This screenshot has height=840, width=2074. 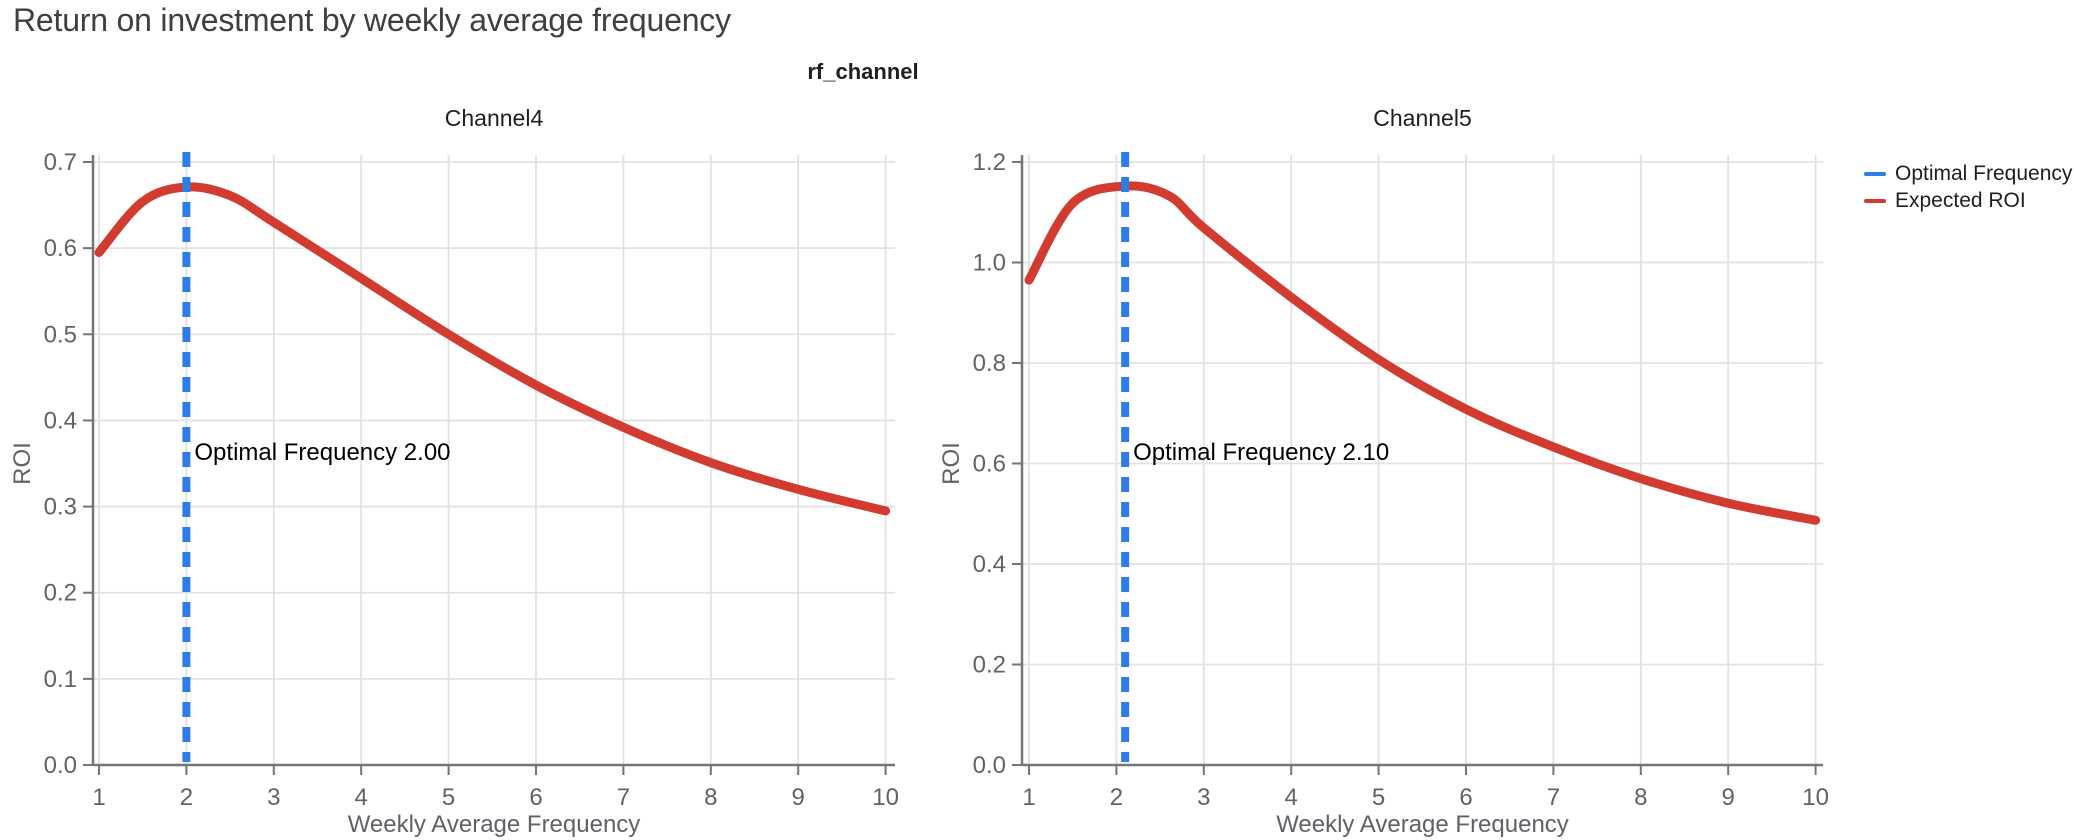 What do you see at coordinates (322, 452) in the screenshot?
I see `optimal-frequency-annotation: Optimal Frequency 2.00` at bounding box center [322, 452].